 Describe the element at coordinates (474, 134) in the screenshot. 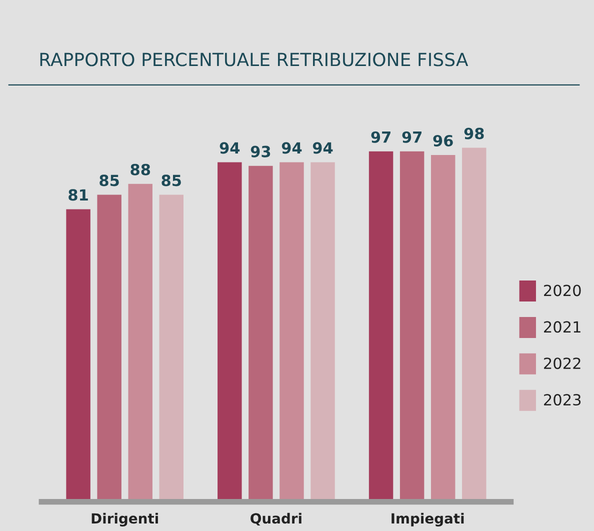

I see `data-label: 98` at that location.